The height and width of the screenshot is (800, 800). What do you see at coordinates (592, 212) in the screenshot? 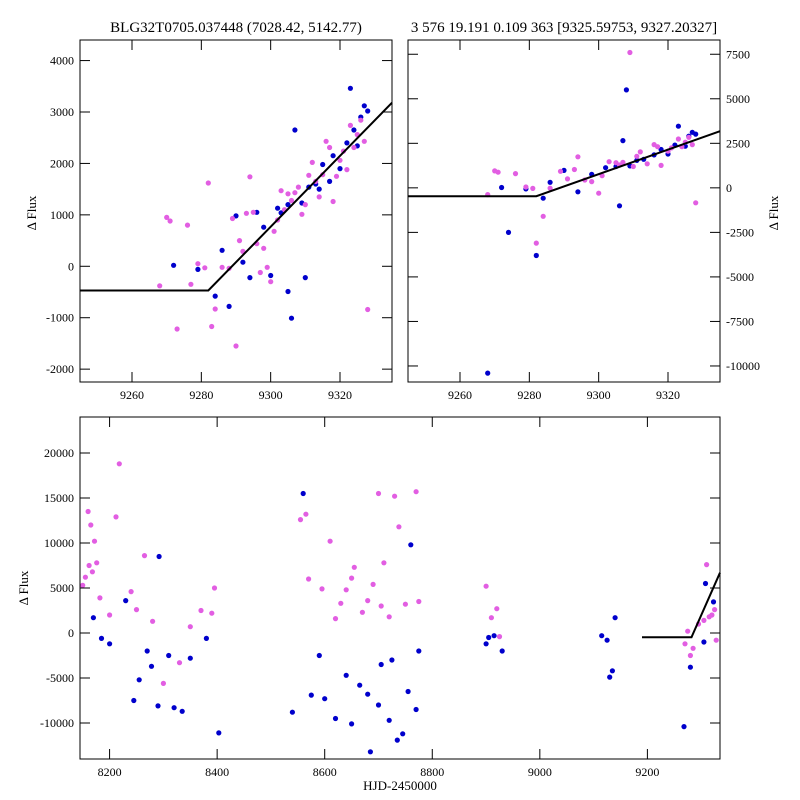
I see `points-top-right` at bounding box center [592, 212].